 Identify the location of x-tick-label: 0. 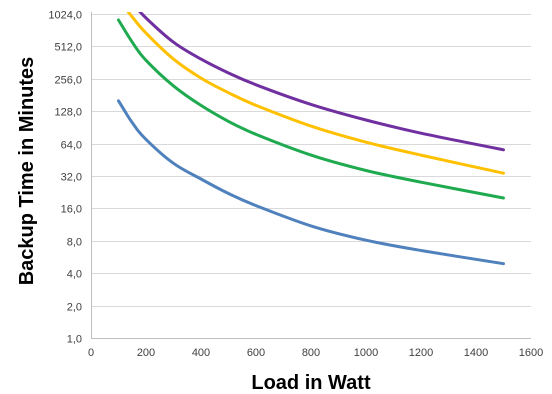
(91, 353).